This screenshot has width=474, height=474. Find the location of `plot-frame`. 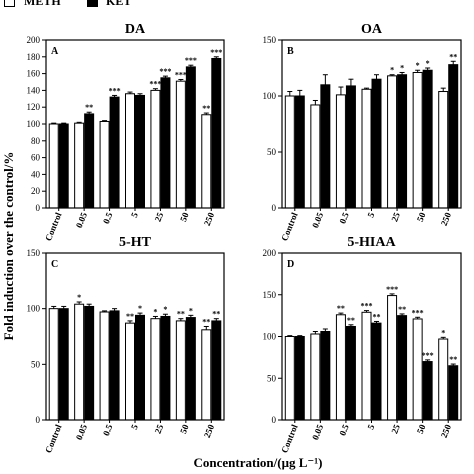

plot-frame is located at coordinates (371, 336).